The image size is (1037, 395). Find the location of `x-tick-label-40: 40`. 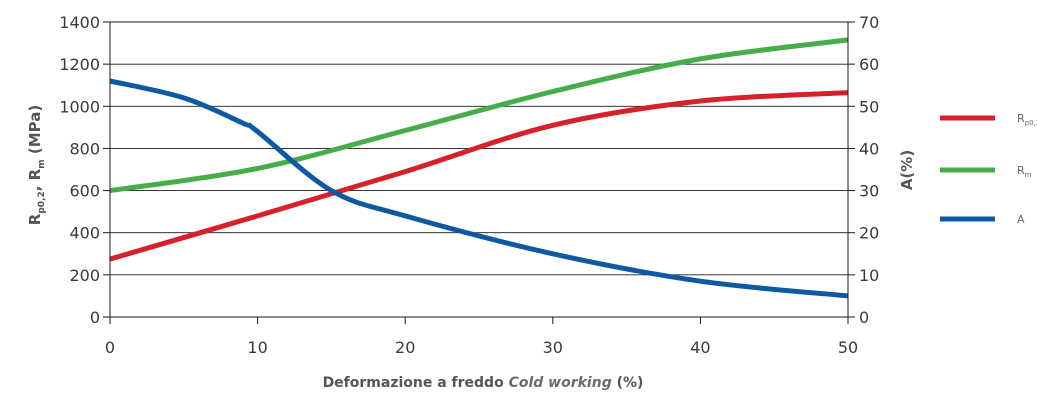

x-tick-label-40: 40 is located at coordinates (700, 347).